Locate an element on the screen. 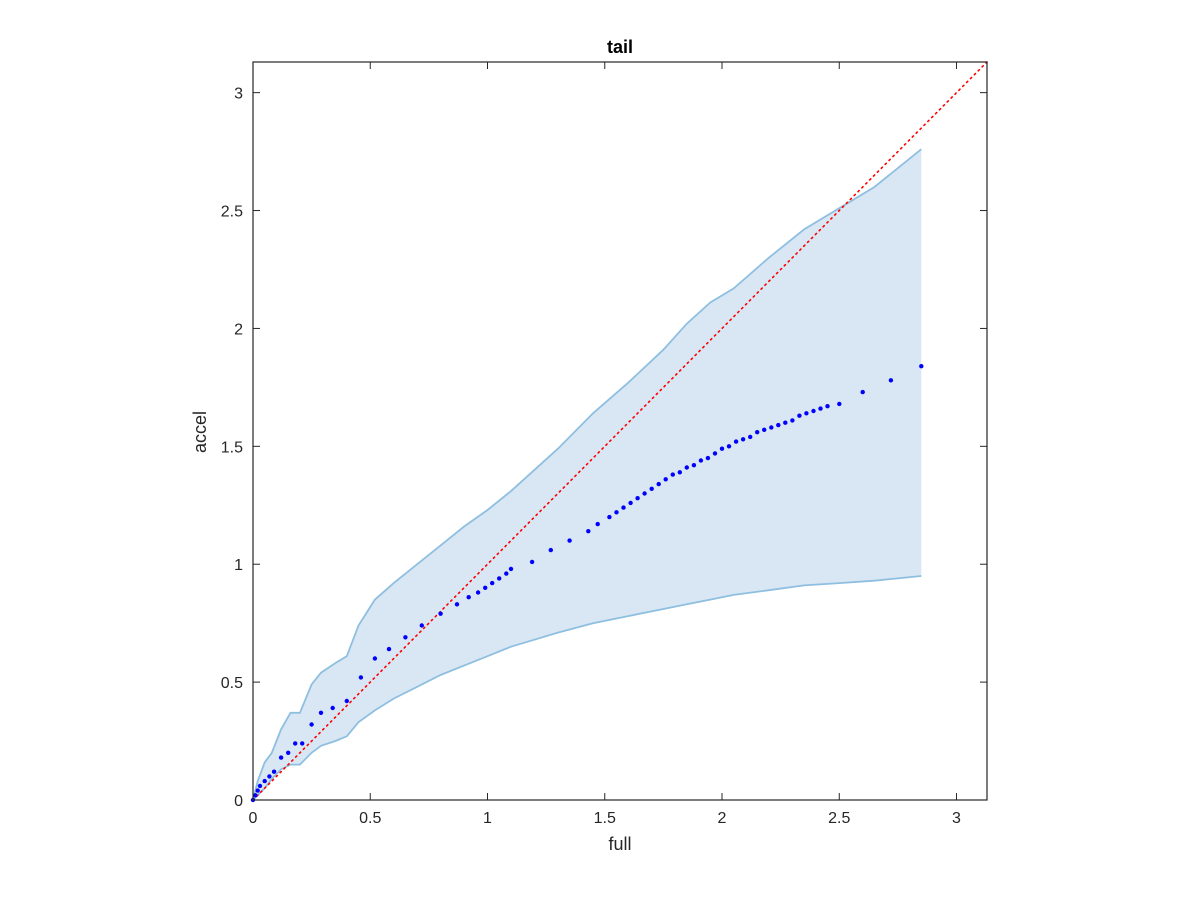  x-tick-label: 3 is located at coordinates (956, 818).